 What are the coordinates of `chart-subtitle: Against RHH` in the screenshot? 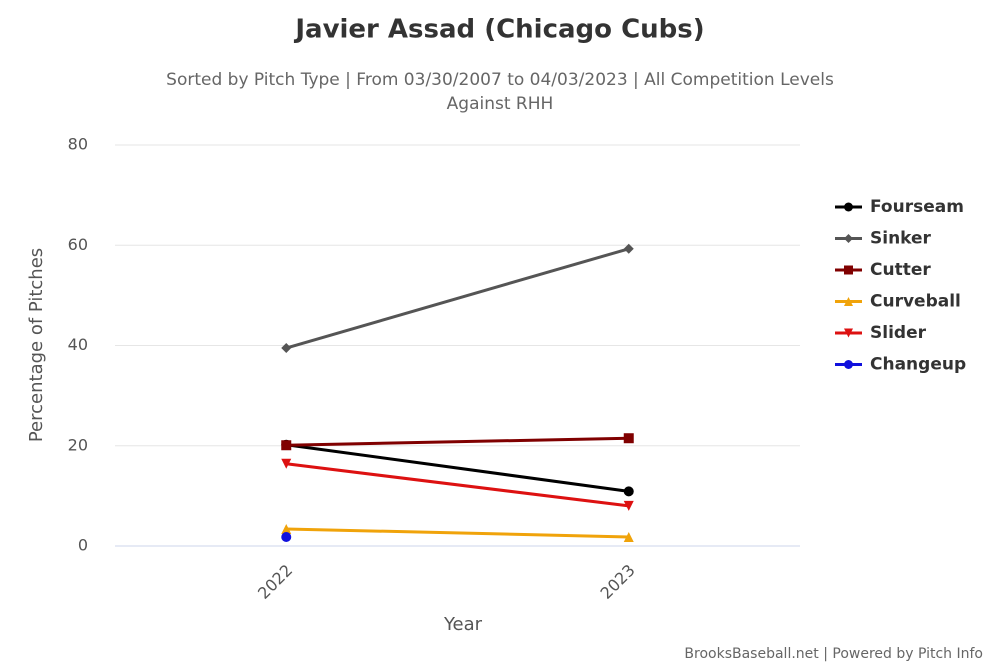 It's located at (500, 104).